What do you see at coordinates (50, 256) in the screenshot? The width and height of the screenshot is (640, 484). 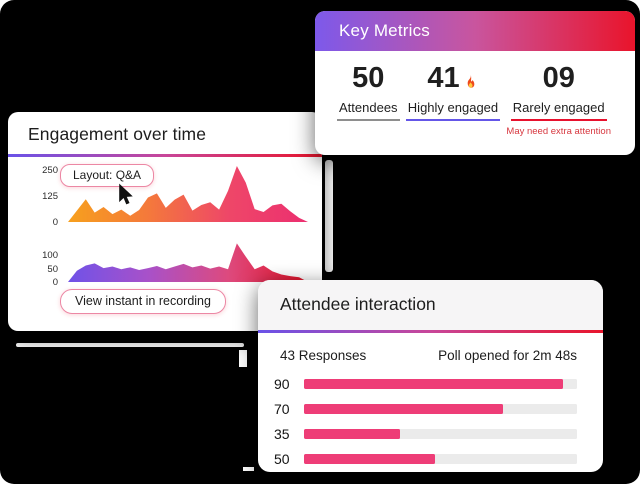 I see `y-tick-label: 100` at bounding box center [50, 256].